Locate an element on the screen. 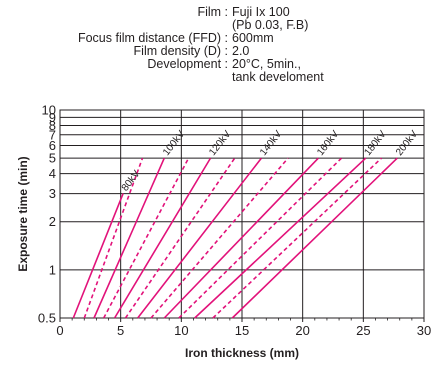  condition-value: 600mm is located at coordinates (253, 38).